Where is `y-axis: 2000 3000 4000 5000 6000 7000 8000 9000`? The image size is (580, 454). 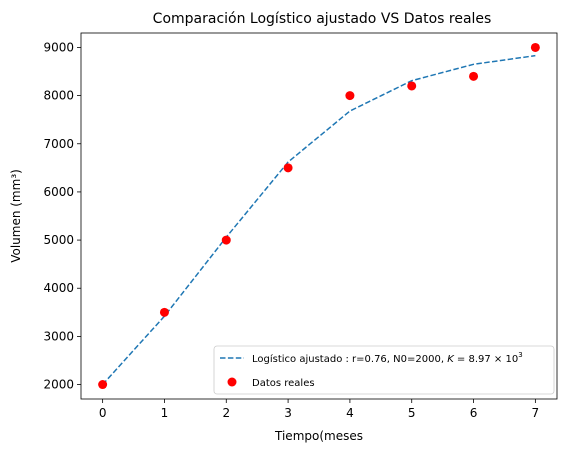
y-axis: 2000 3000 4000 5000 6000 7000 8000 9000 is located at coordinates (62, 216).